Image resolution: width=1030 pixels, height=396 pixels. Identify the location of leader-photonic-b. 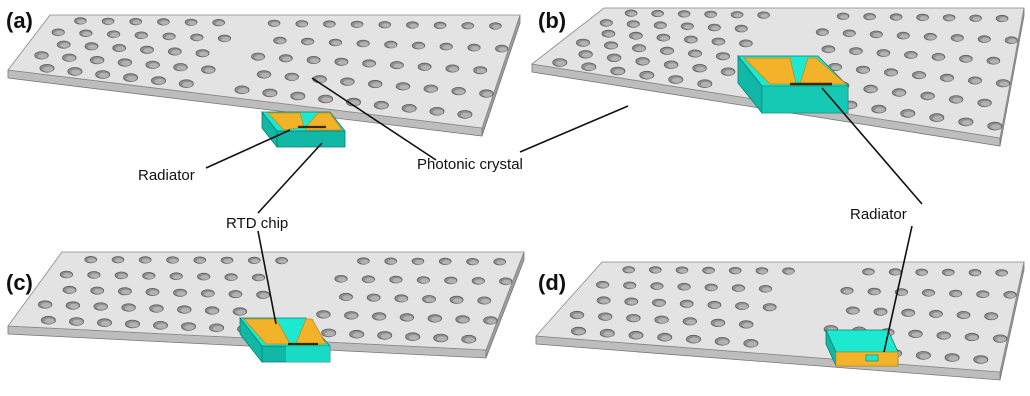
(574, 129).